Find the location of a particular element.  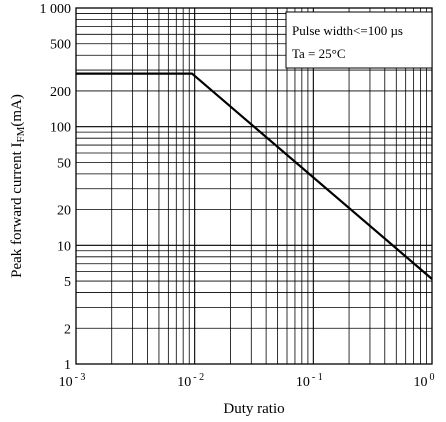

x-tick-exponent: - 3 is located at coordinates (80, 377).